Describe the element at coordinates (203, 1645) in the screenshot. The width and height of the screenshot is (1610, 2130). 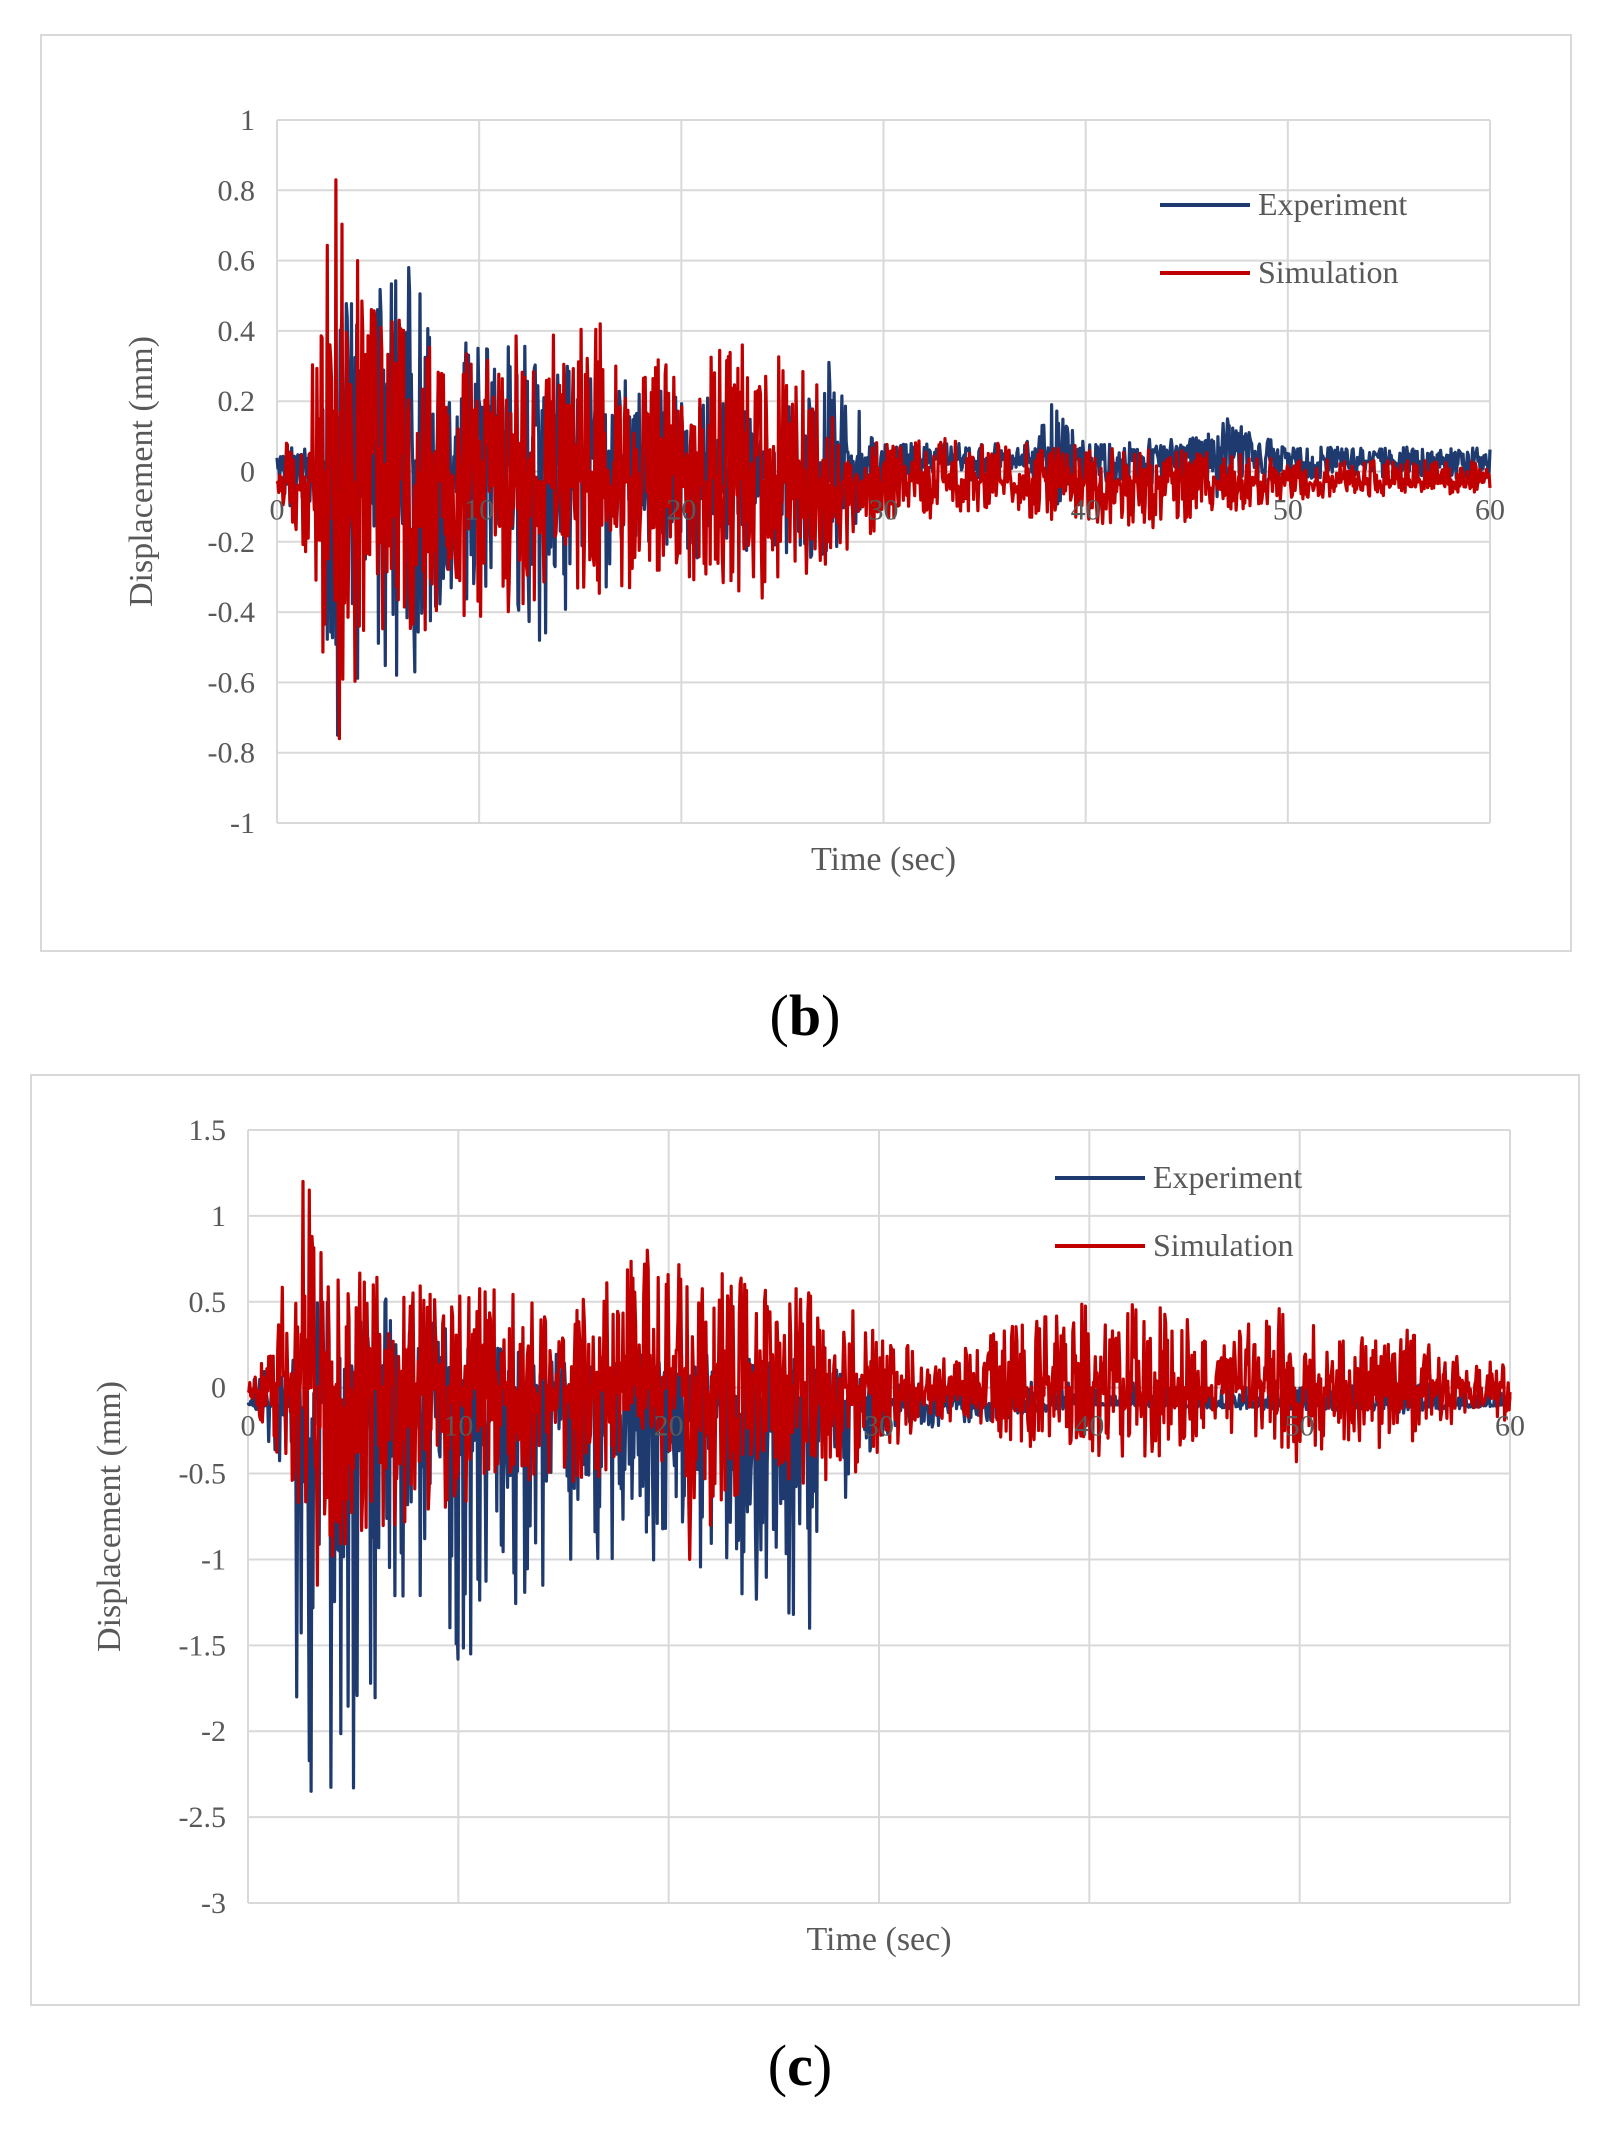
I see `y-tick-label: -1.5` at that location.